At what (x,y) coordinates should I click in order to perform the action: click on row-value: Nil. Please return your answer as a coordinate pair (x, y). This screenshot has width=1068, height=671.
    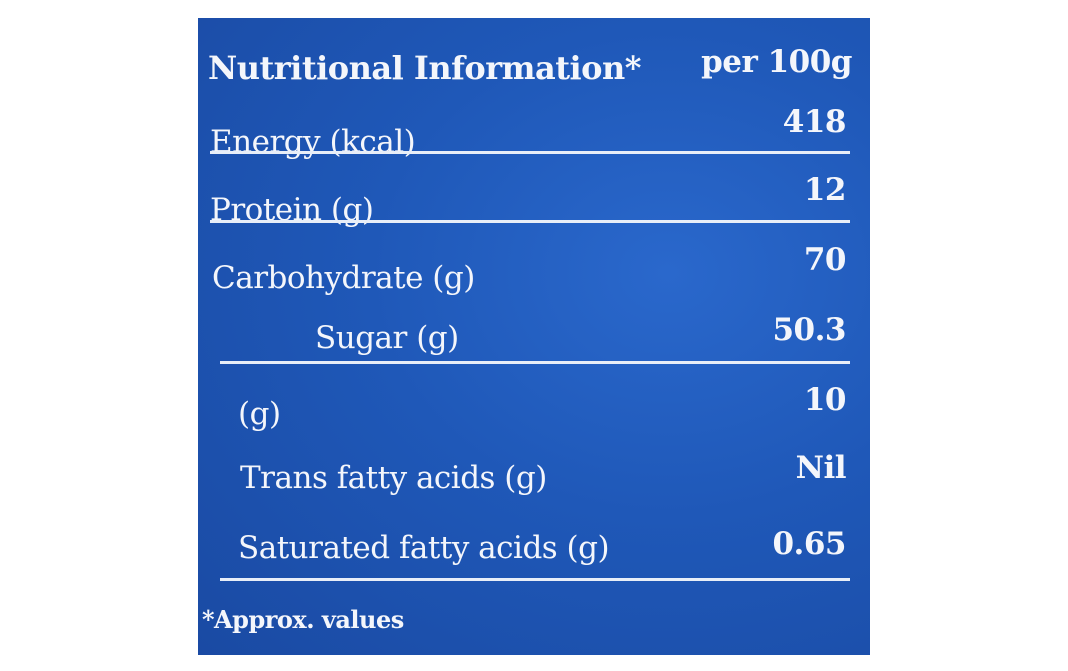
    Looking at the image, I should click on (821, 468).